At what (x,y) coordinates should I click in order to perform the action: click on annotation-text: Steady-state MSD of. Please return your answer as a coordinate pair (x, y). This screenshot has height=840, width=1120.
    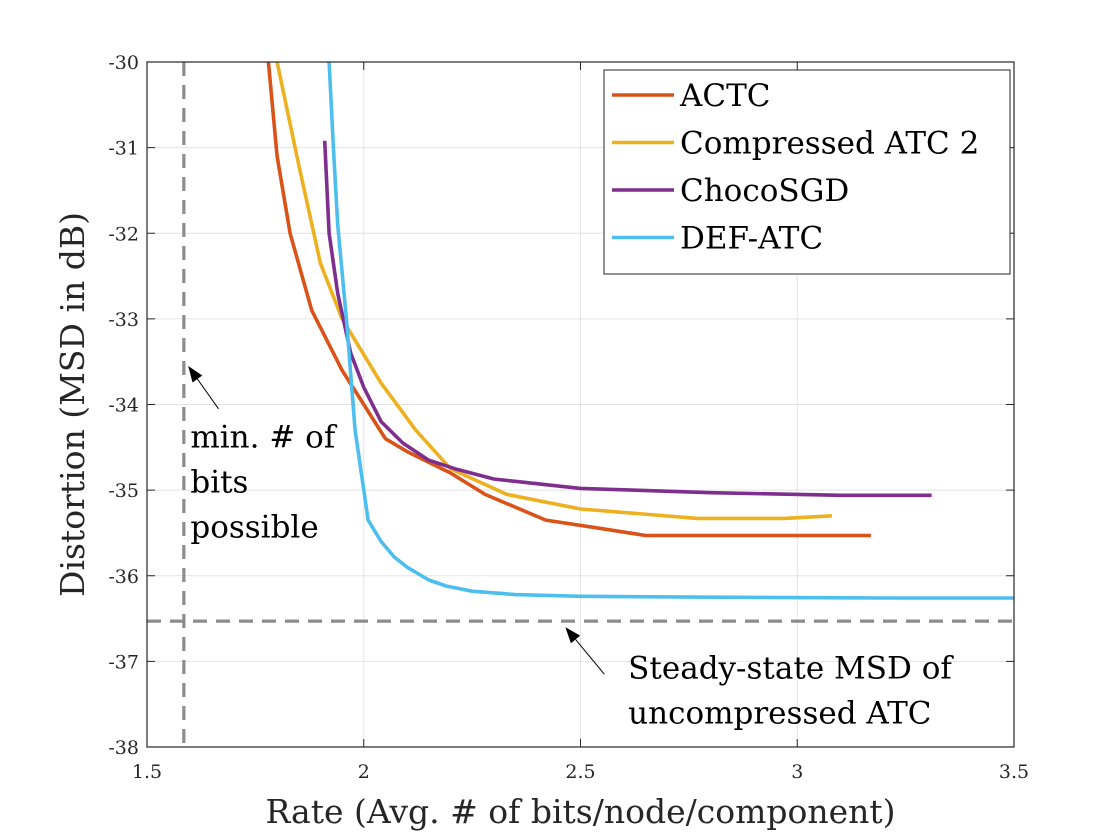
    Looking at the image, I should click on (791, 669).